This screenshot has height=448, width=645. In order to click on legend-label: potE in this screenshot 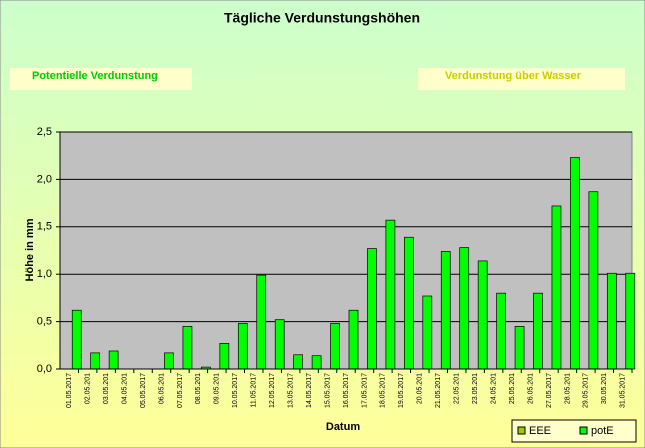, I will do `click(602, 431)`.